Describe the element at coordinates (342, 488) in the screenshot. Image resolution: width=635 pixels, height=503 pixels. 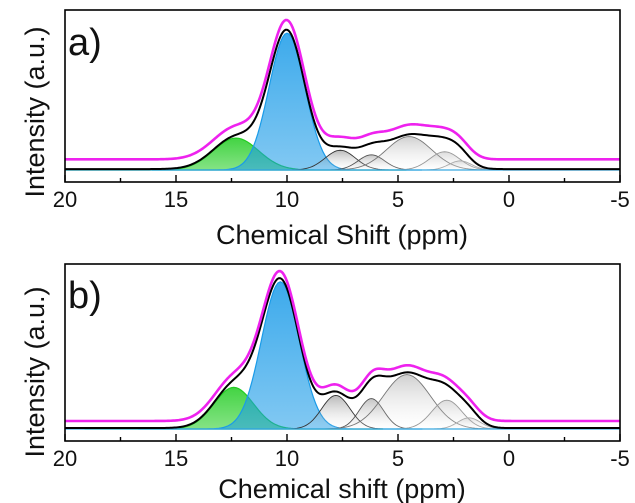
I see `x-axis-title-b: Chemical shift (ppm)` at that location.